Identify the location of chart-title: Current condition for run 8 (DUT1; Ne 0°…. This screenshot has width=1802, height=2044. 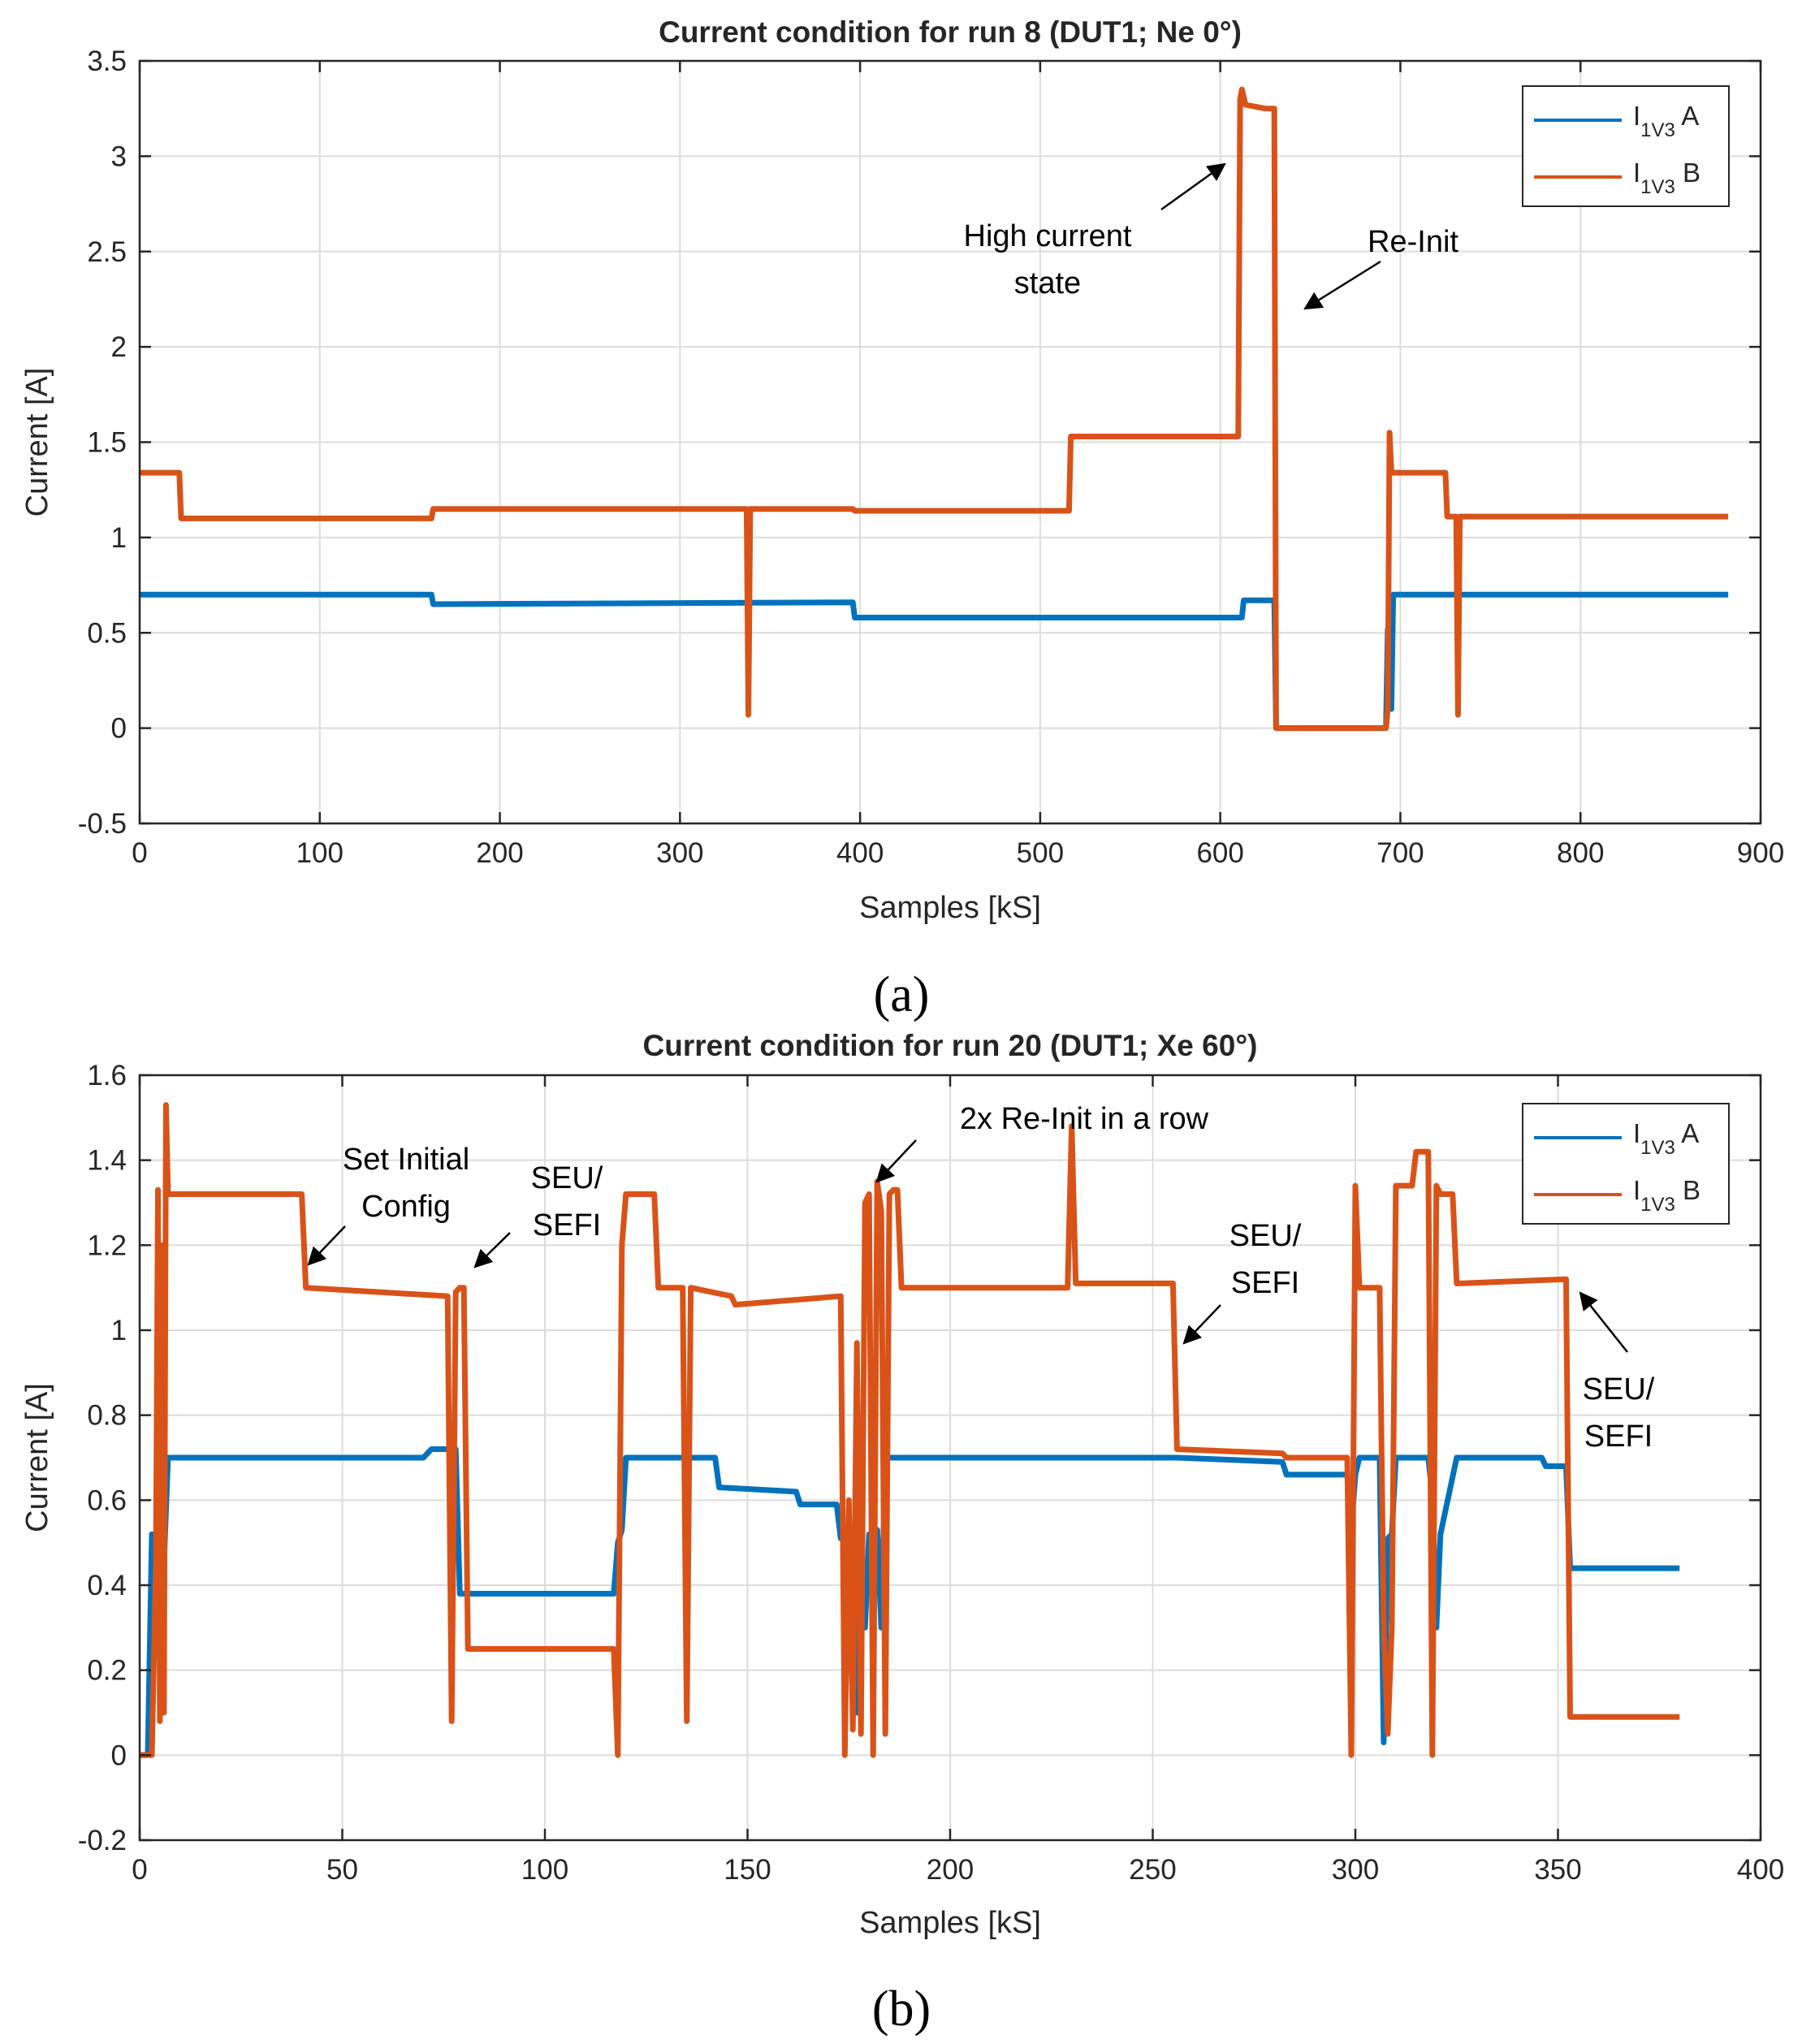
(950, 32).